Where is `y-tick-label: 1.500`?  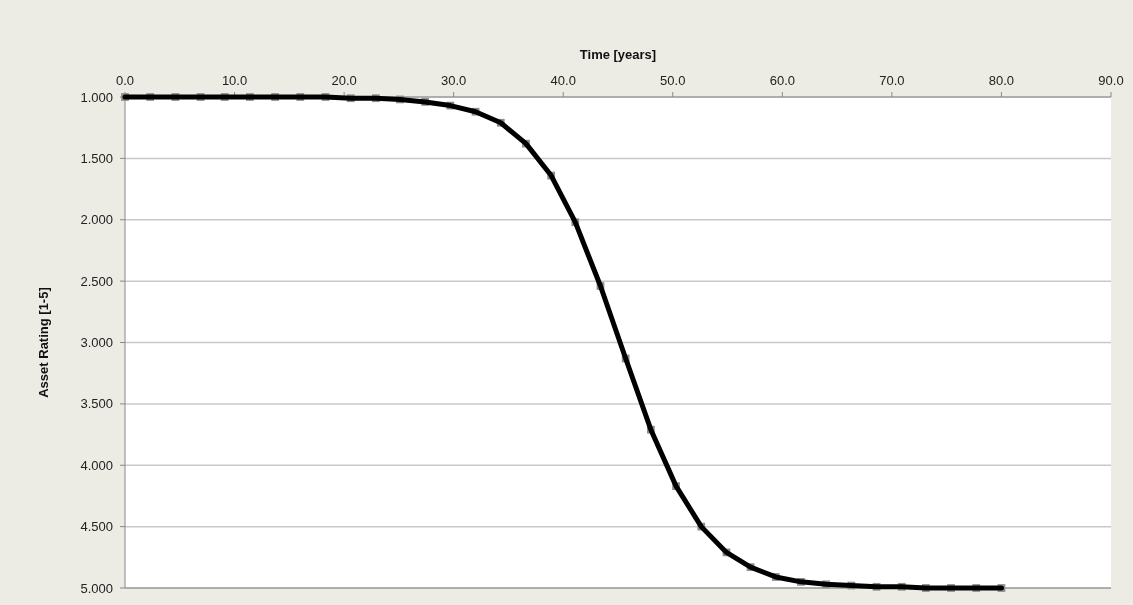
y-tick-label: 1.500 is located at coordinates (96, 158).